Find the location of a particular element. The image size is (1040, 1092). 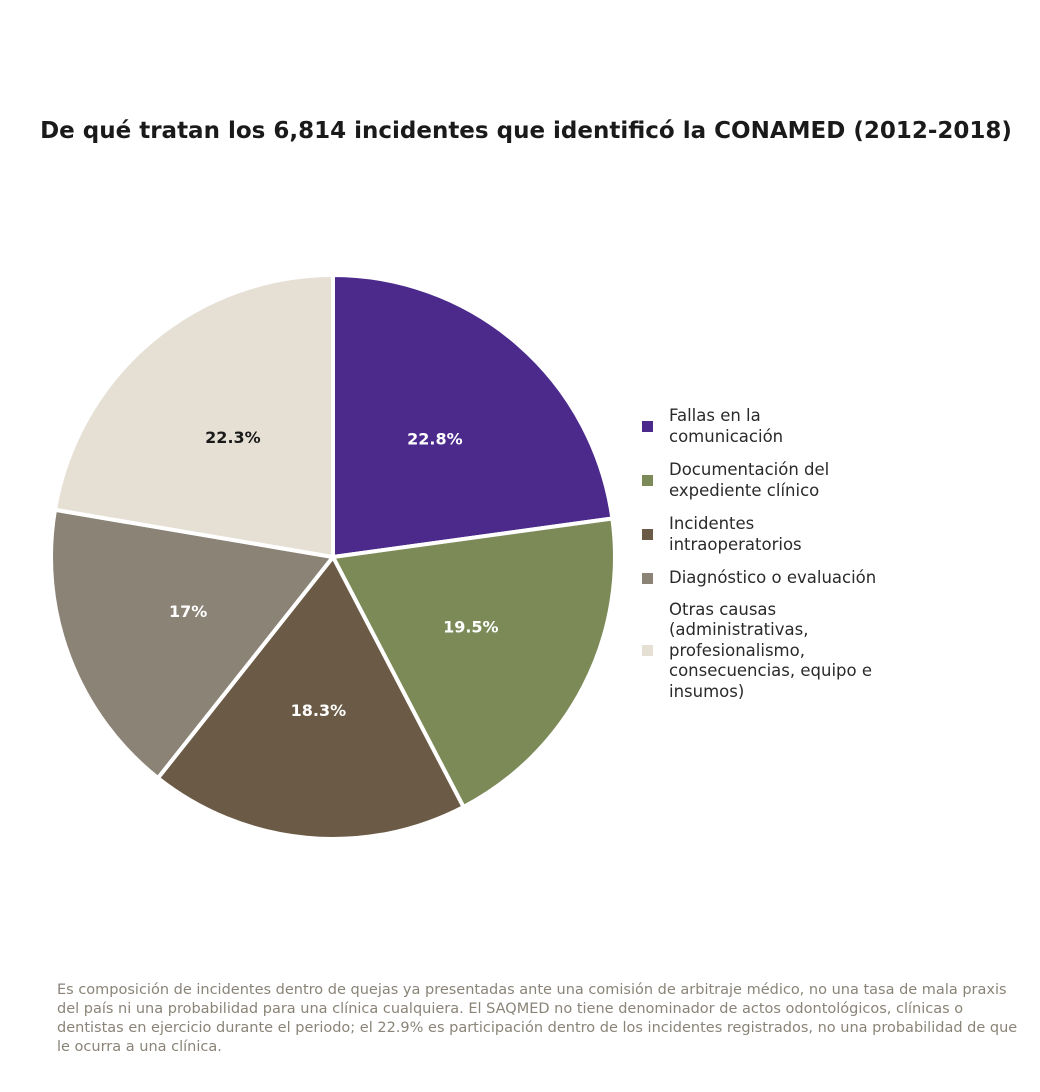

legend-label: Incidentes intraoperatorios is located at coordinates (735, 534).